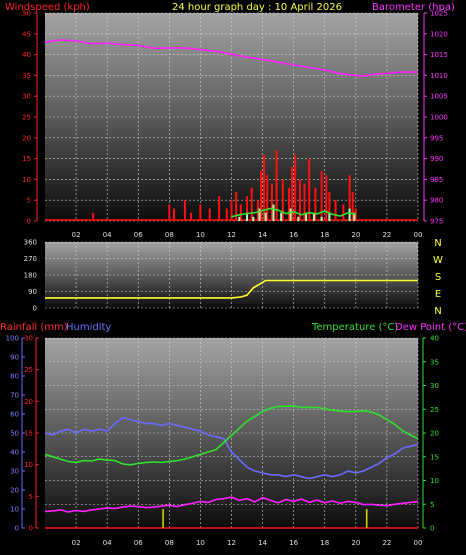  Describe the element at coordinates (439, 118) in the screenshot. I see `barometer-tick-label: 1000` at that location.